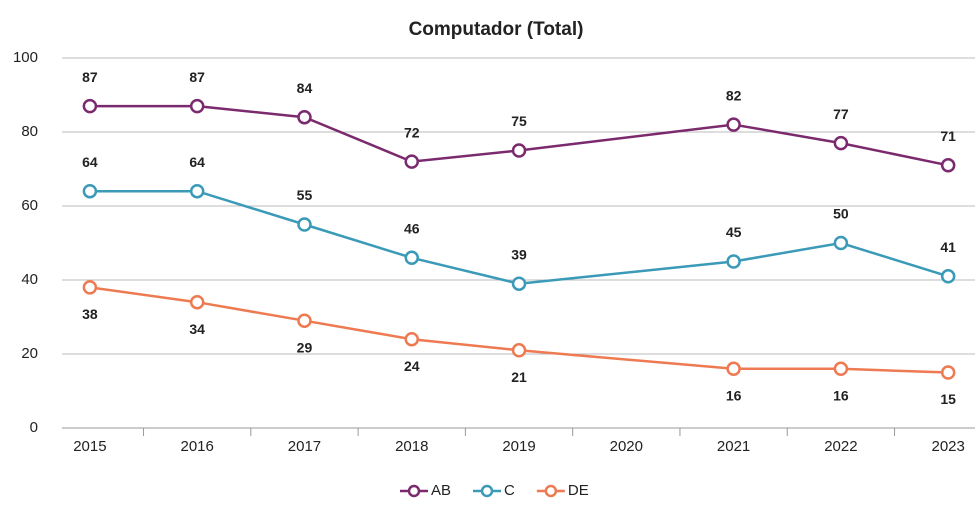  Describe the element at coordinates (734, 95) in the screenshot. I see `data-label: 82` at that location.